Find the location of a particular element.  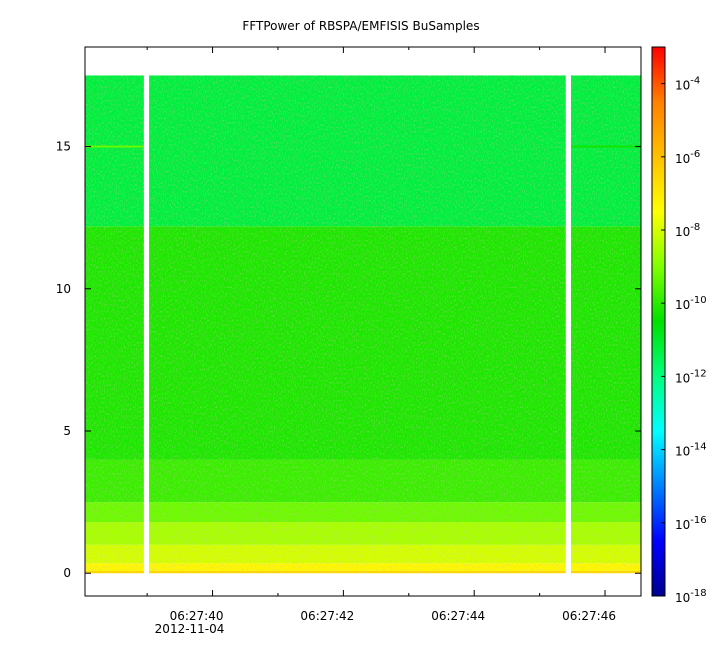

colorbar: 10⁻⁴ 10⁻⁶ 10⁻⁸ 10⁻¹⁰ 10⁻¹² 10⁻¹⁴ 10⁻¹⁶ 10⁻¹⁸ is located at coordinates (679, 325).